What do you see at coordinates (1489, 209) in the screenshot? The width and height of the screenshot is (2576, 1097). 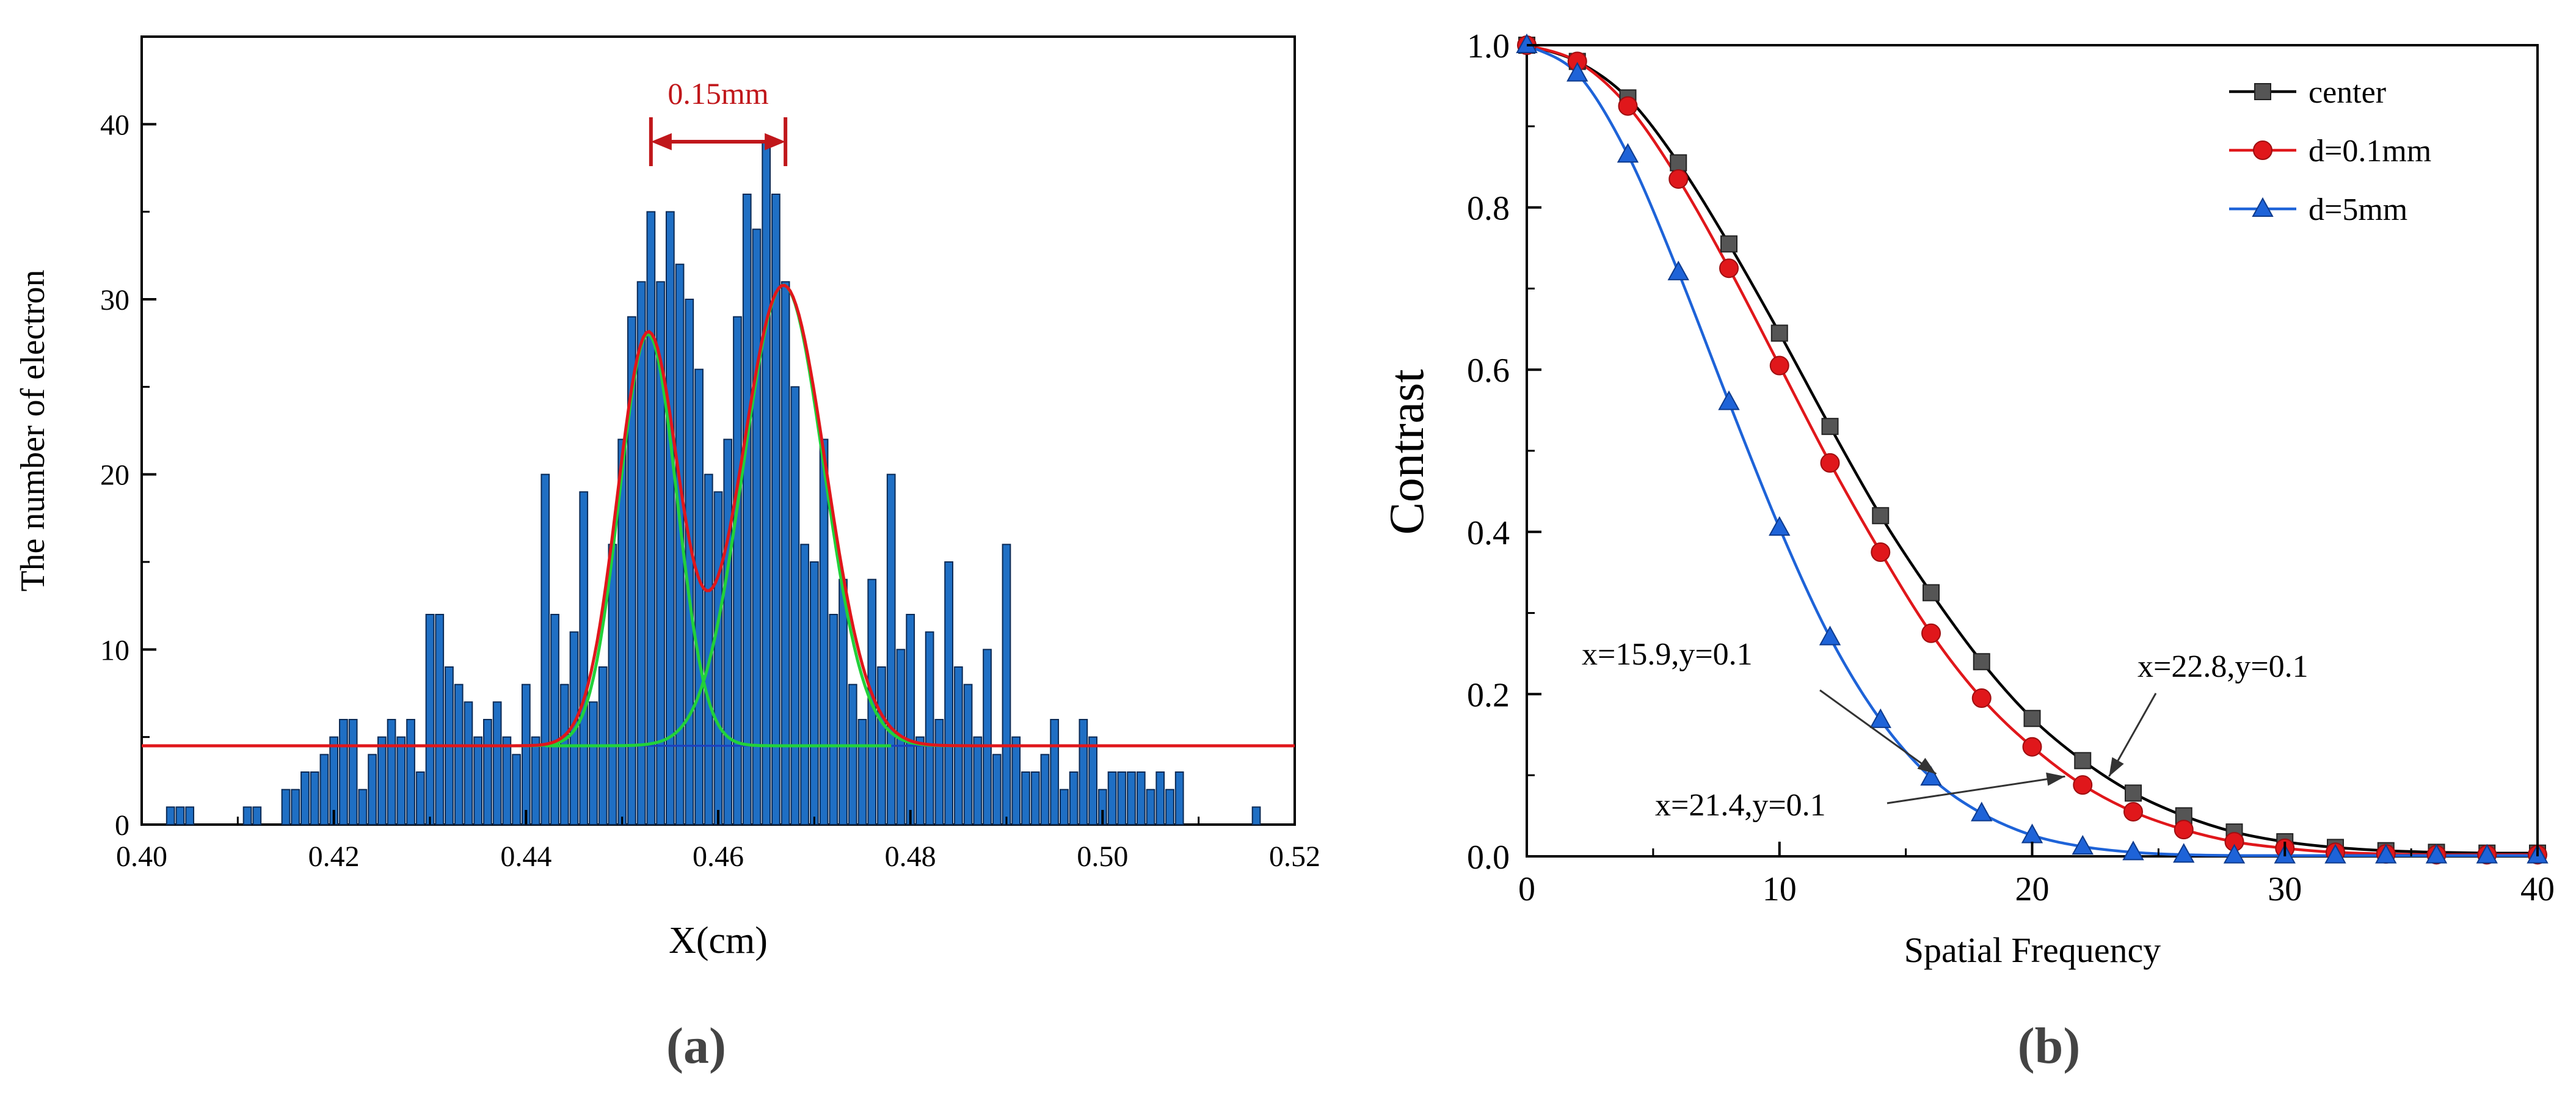 I see `y-tick-label-b: 0.8` at bounding box center [1489, 209].